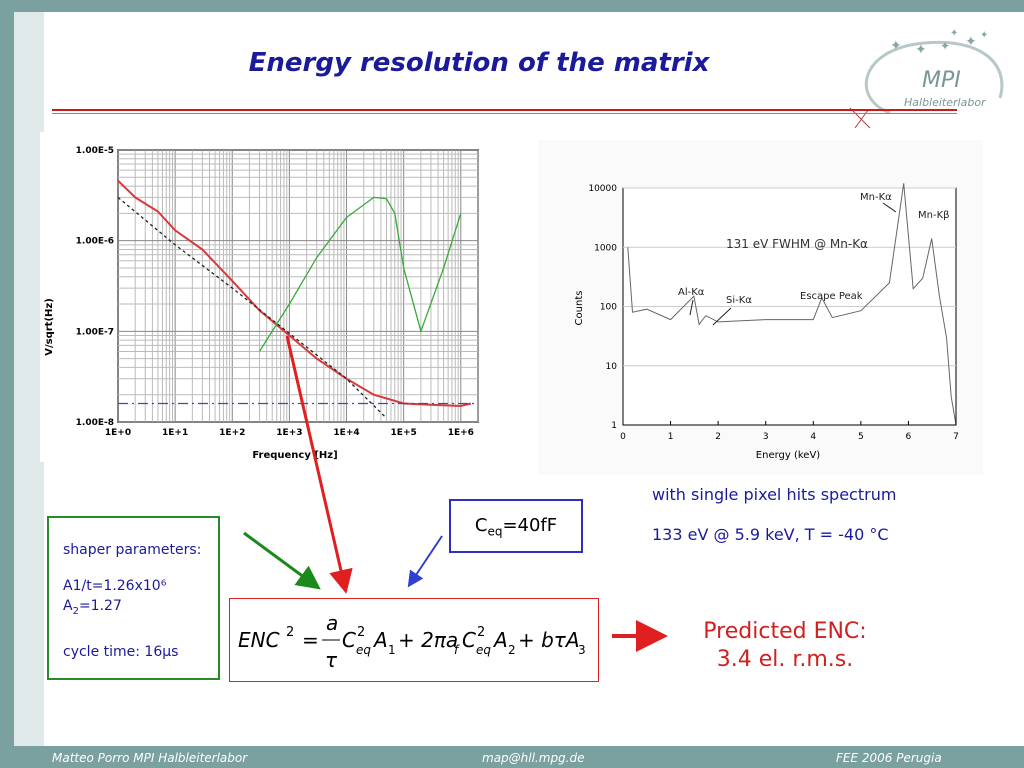 This screenshot has height=768, width=1024. Describe the element at coordinates (428, 640) in the screenshot. I see `formula-plus1: + 2πa` at that location.